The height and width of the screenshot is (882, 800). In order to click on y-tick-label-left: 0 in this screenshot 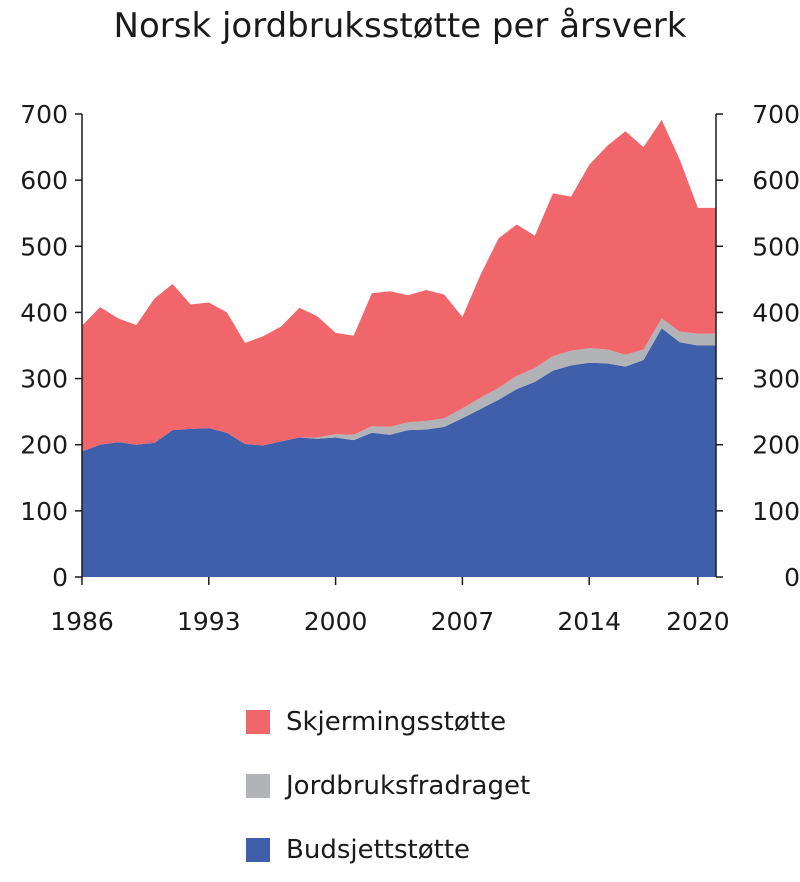, I will do `click(60, 577)`.